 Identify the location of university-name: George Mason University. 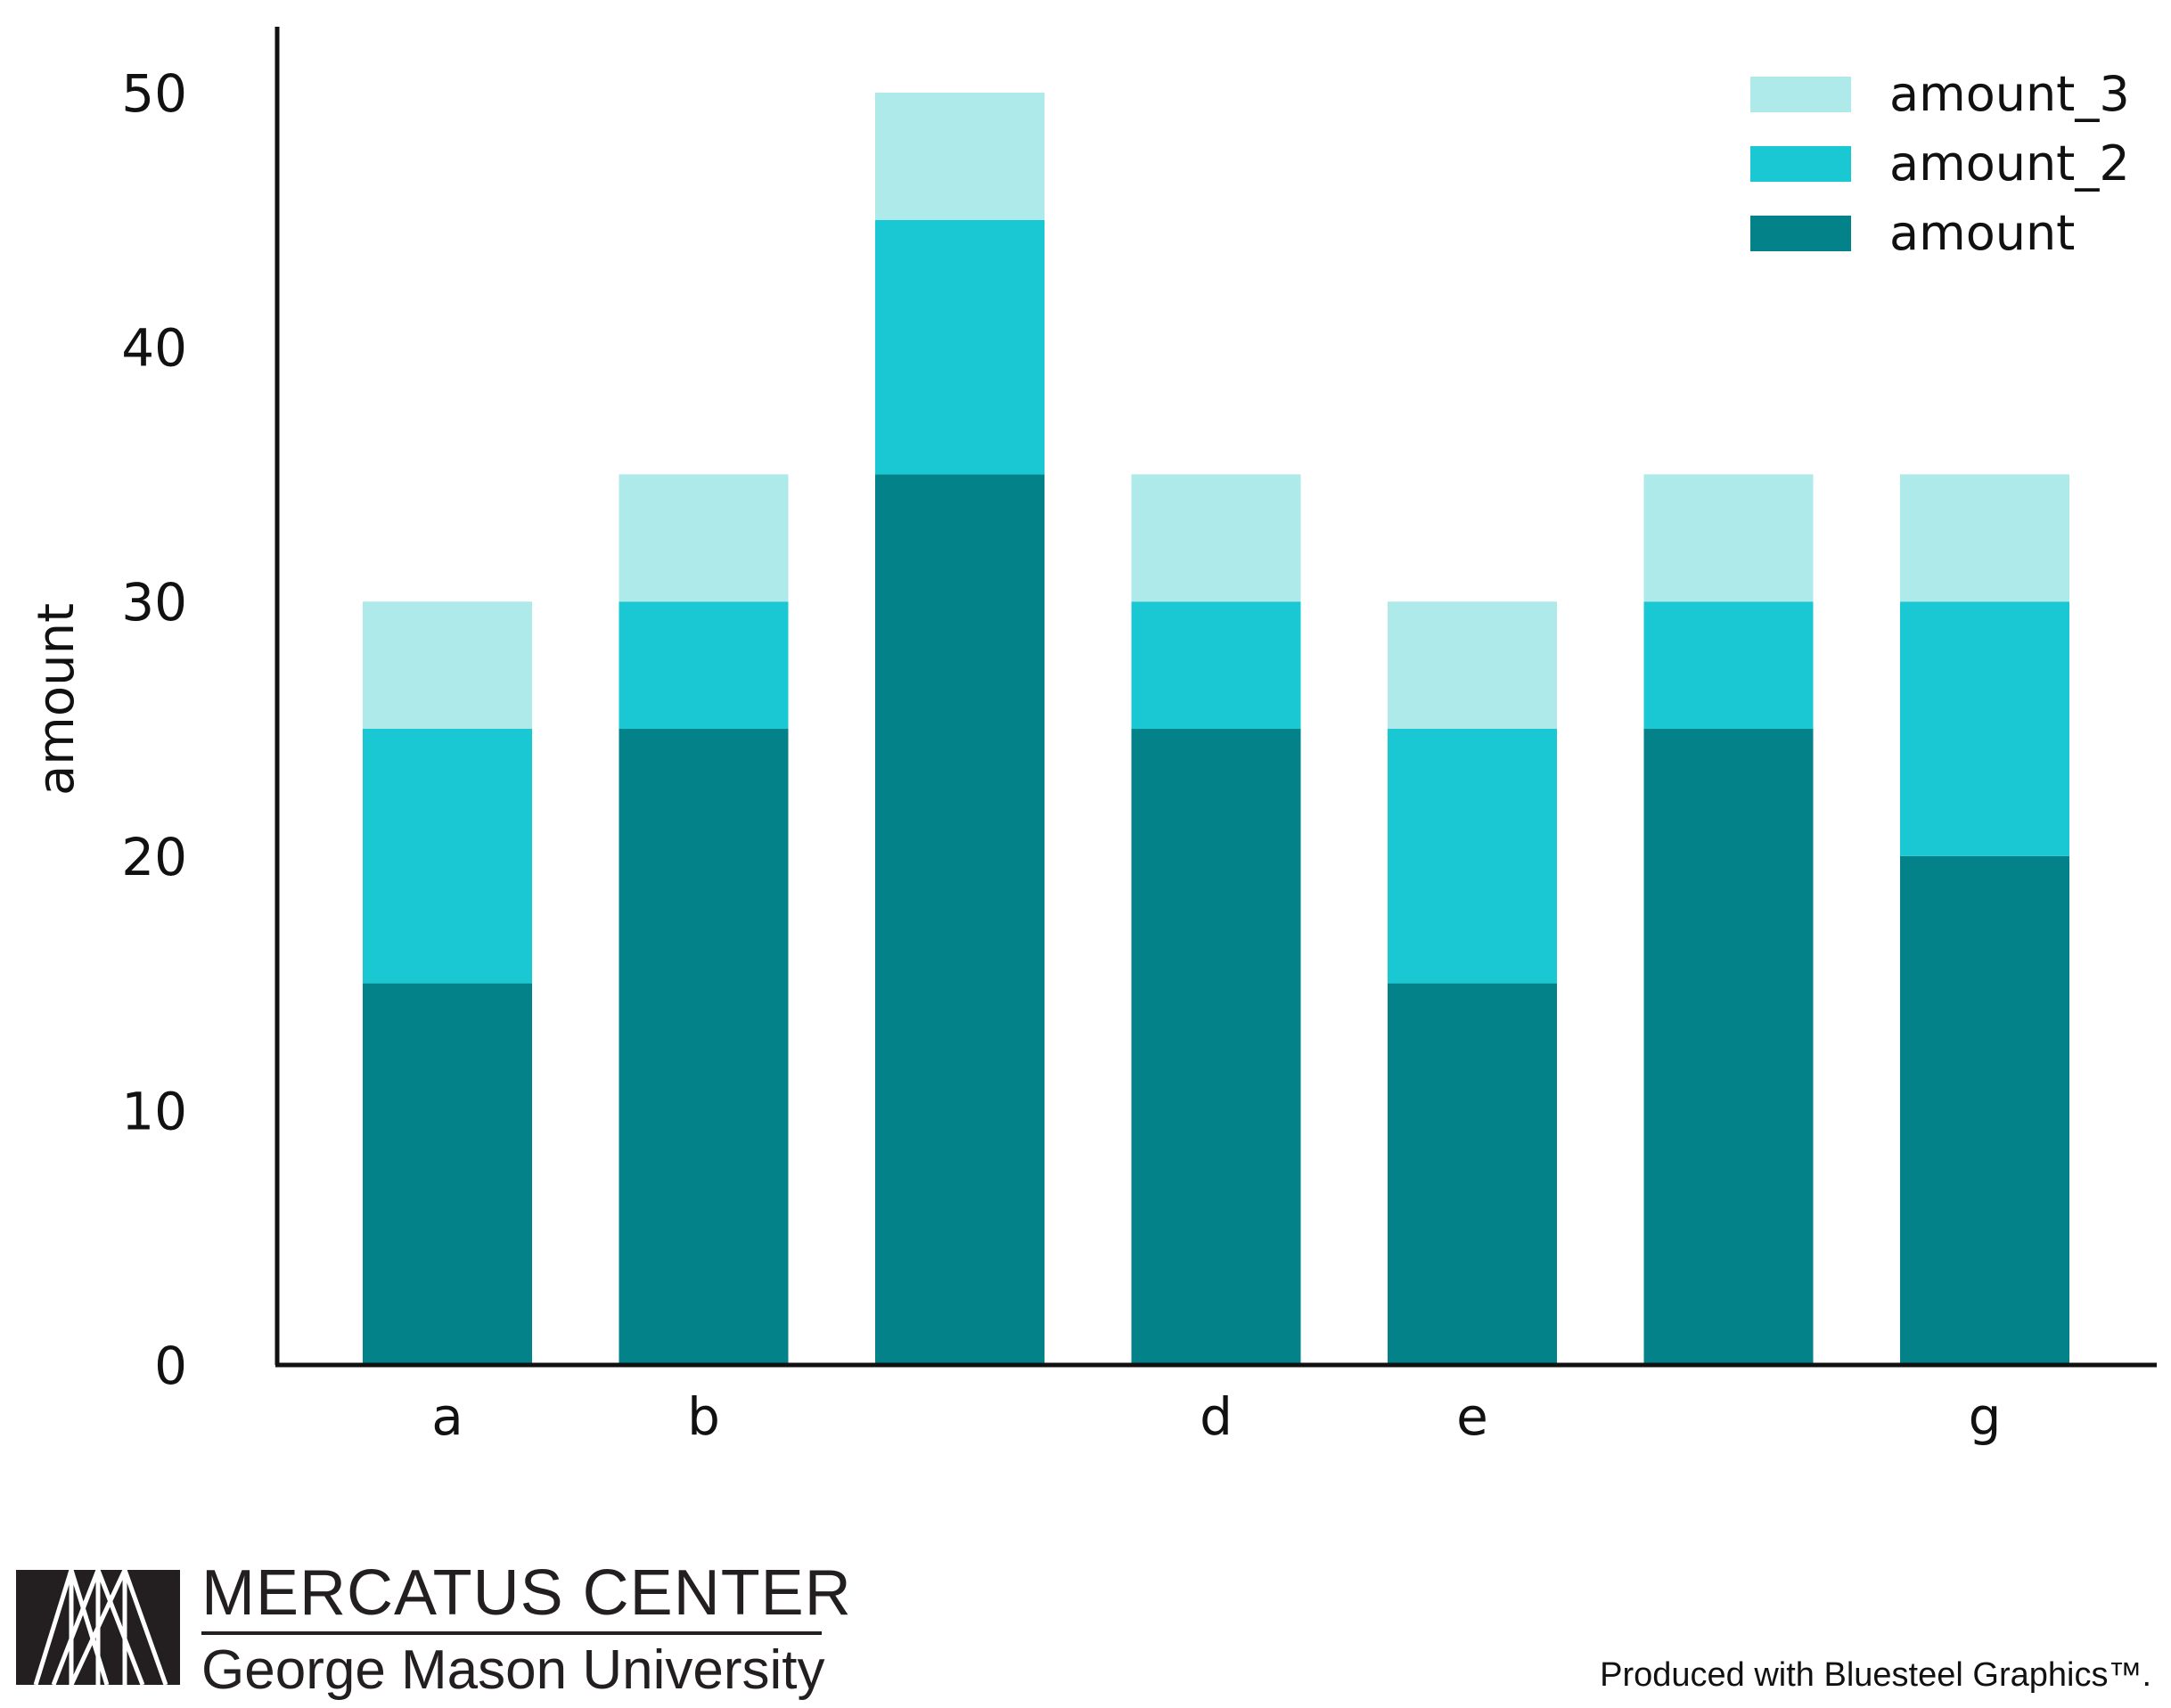
(513, 1670).